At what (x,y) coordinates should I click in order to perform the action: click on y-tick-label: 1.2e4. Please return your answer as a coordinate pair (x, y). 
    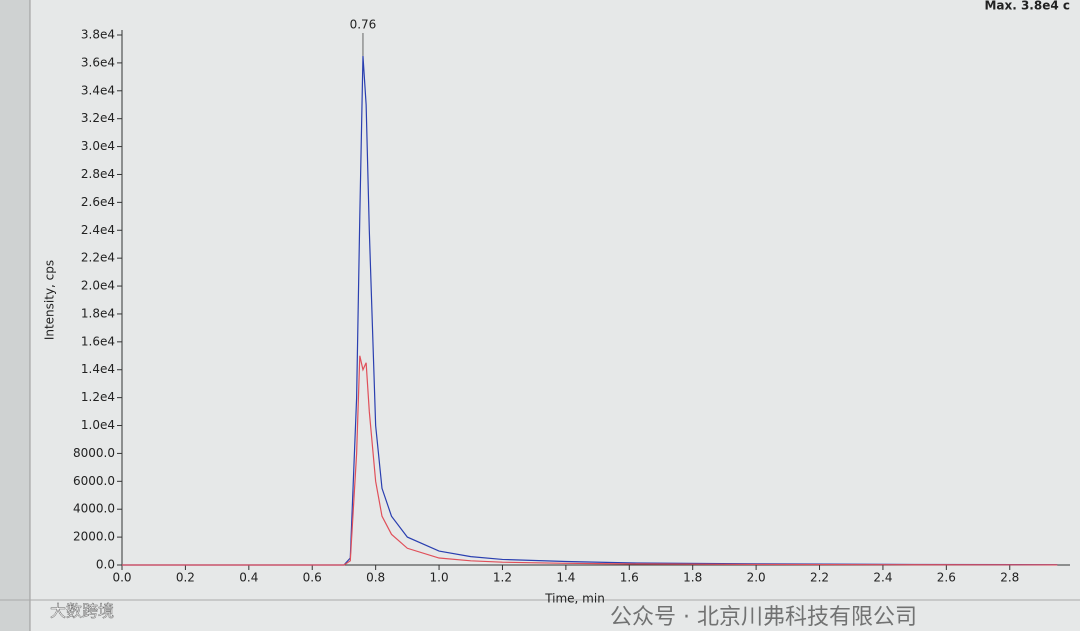
    Looking at the image, I should click on (98, 397).